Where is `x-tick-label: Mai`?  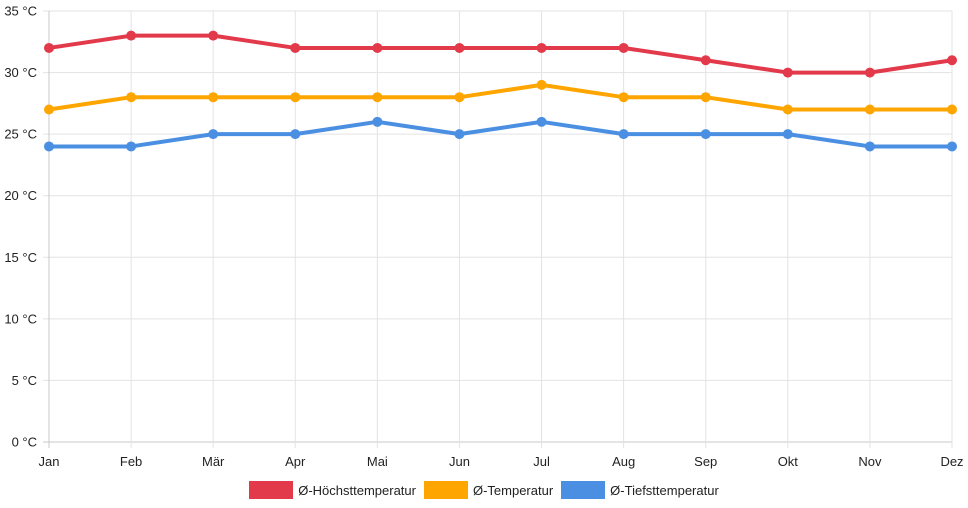
x-tick-label: Mai is located at coordinates (377, 461).